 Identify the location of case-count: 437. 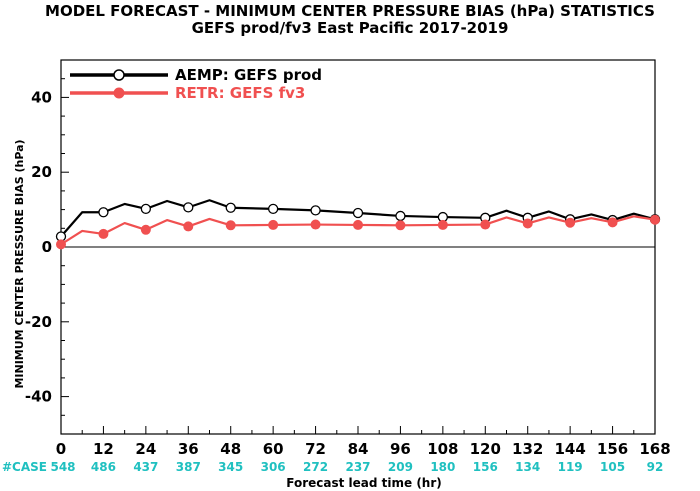
(145, 467).